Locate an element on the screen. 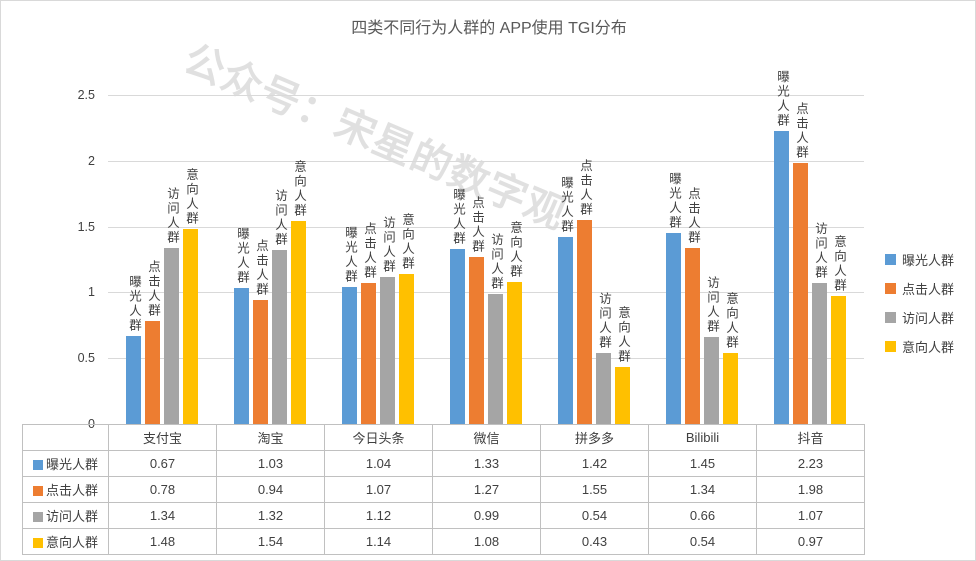  series-name: 曝光人群 is located at coordinates (71, 464).